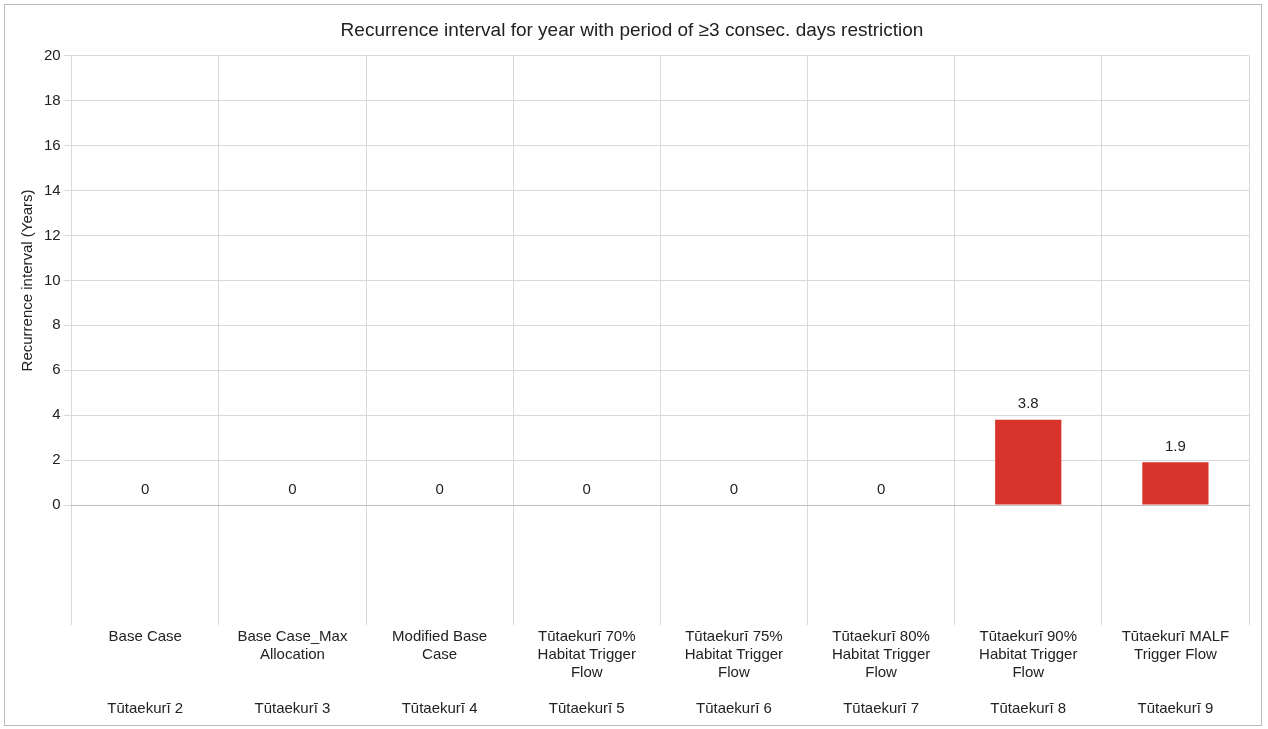 The image size is (1268, 729). What do you see at coordinates (881, 672) in the screenshot?
I see `category-label: Tūtaekurī 80% Habitat Trigger Flow Tūtaekurī 7` at bounding box center [881, 672].